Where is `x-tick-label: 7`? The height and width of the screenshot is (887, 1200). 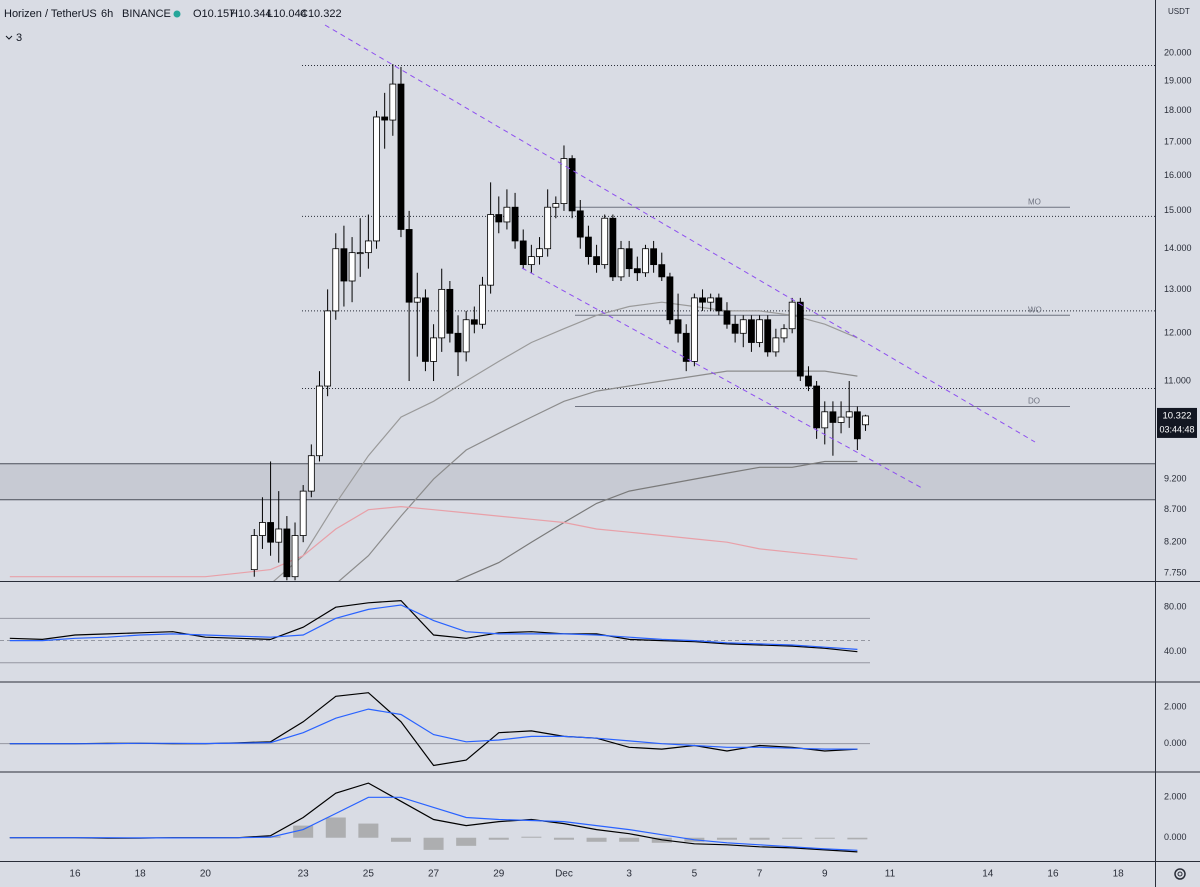
x-tick-label: 7 is located at coordinates (760, 874).